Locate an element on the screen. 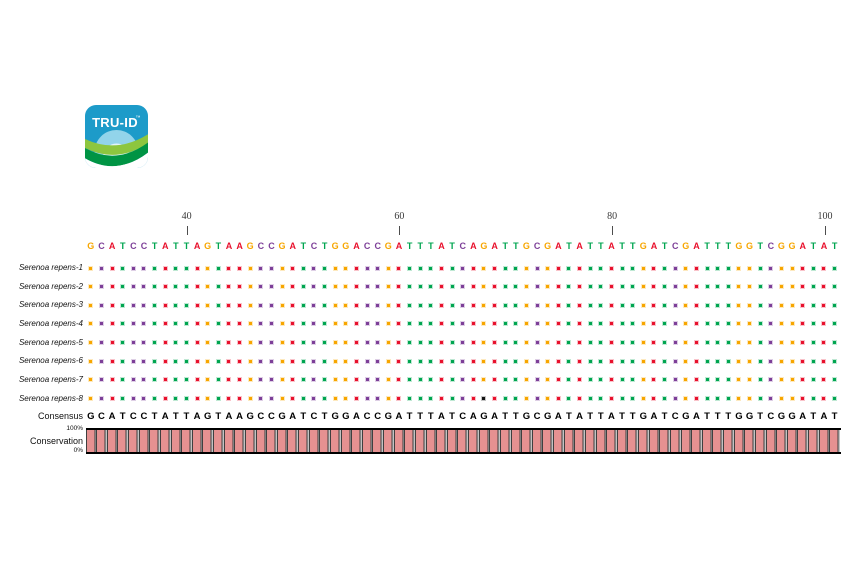  sequence-row is located at coordinates (463, 361).